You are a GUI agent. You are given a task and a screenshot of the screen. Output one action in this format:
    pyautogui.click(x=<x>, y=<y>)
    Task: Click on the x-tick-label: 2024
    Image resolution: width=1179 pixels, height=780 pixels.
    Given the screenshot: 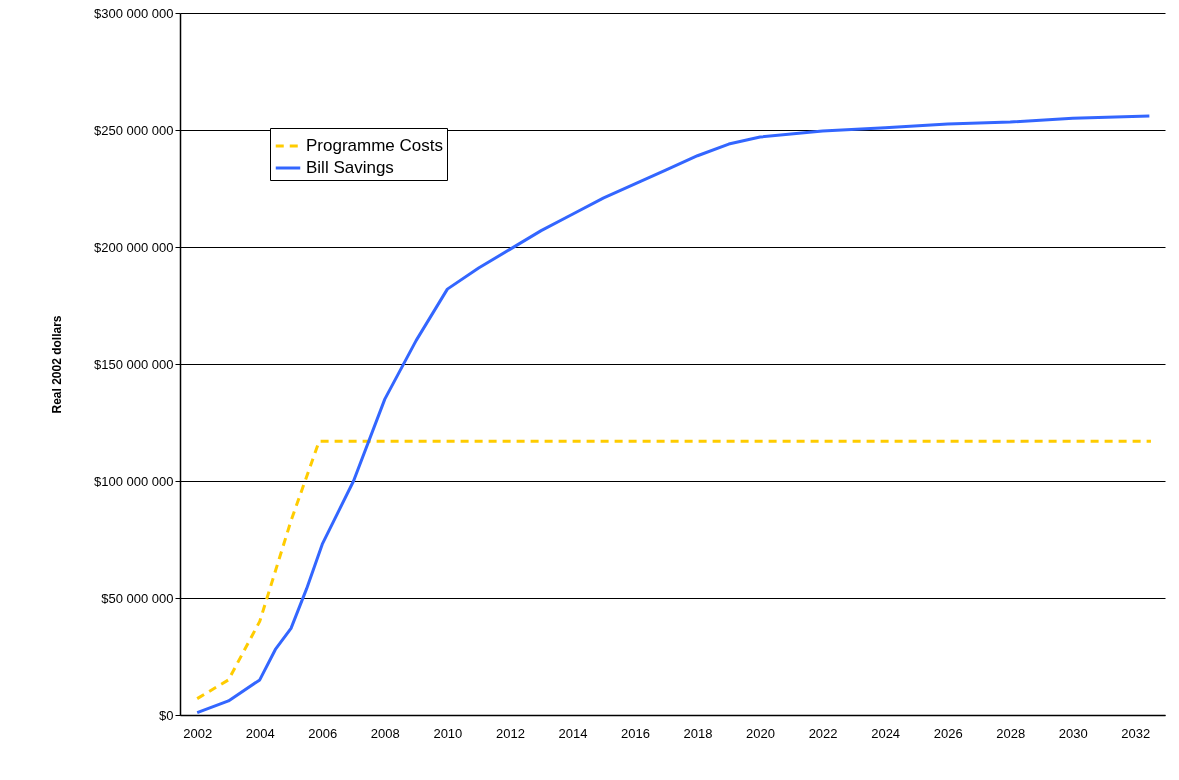 What is the action you would take?
    pyautogui.click(x=886, y=733)
    